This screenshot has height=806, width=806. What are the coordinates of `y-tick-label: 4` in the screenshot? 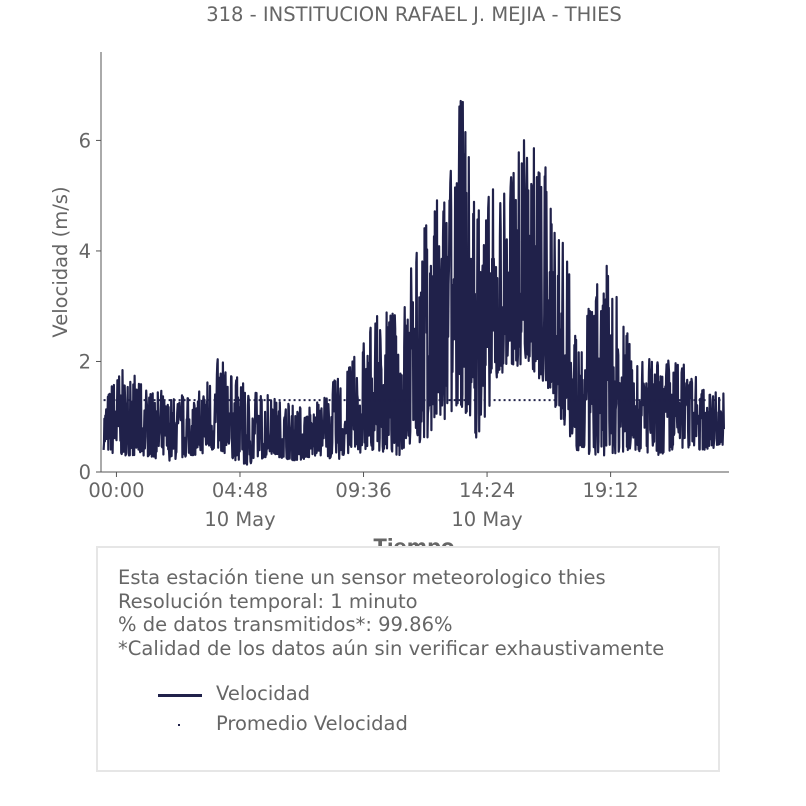 It's located at (85, 251).